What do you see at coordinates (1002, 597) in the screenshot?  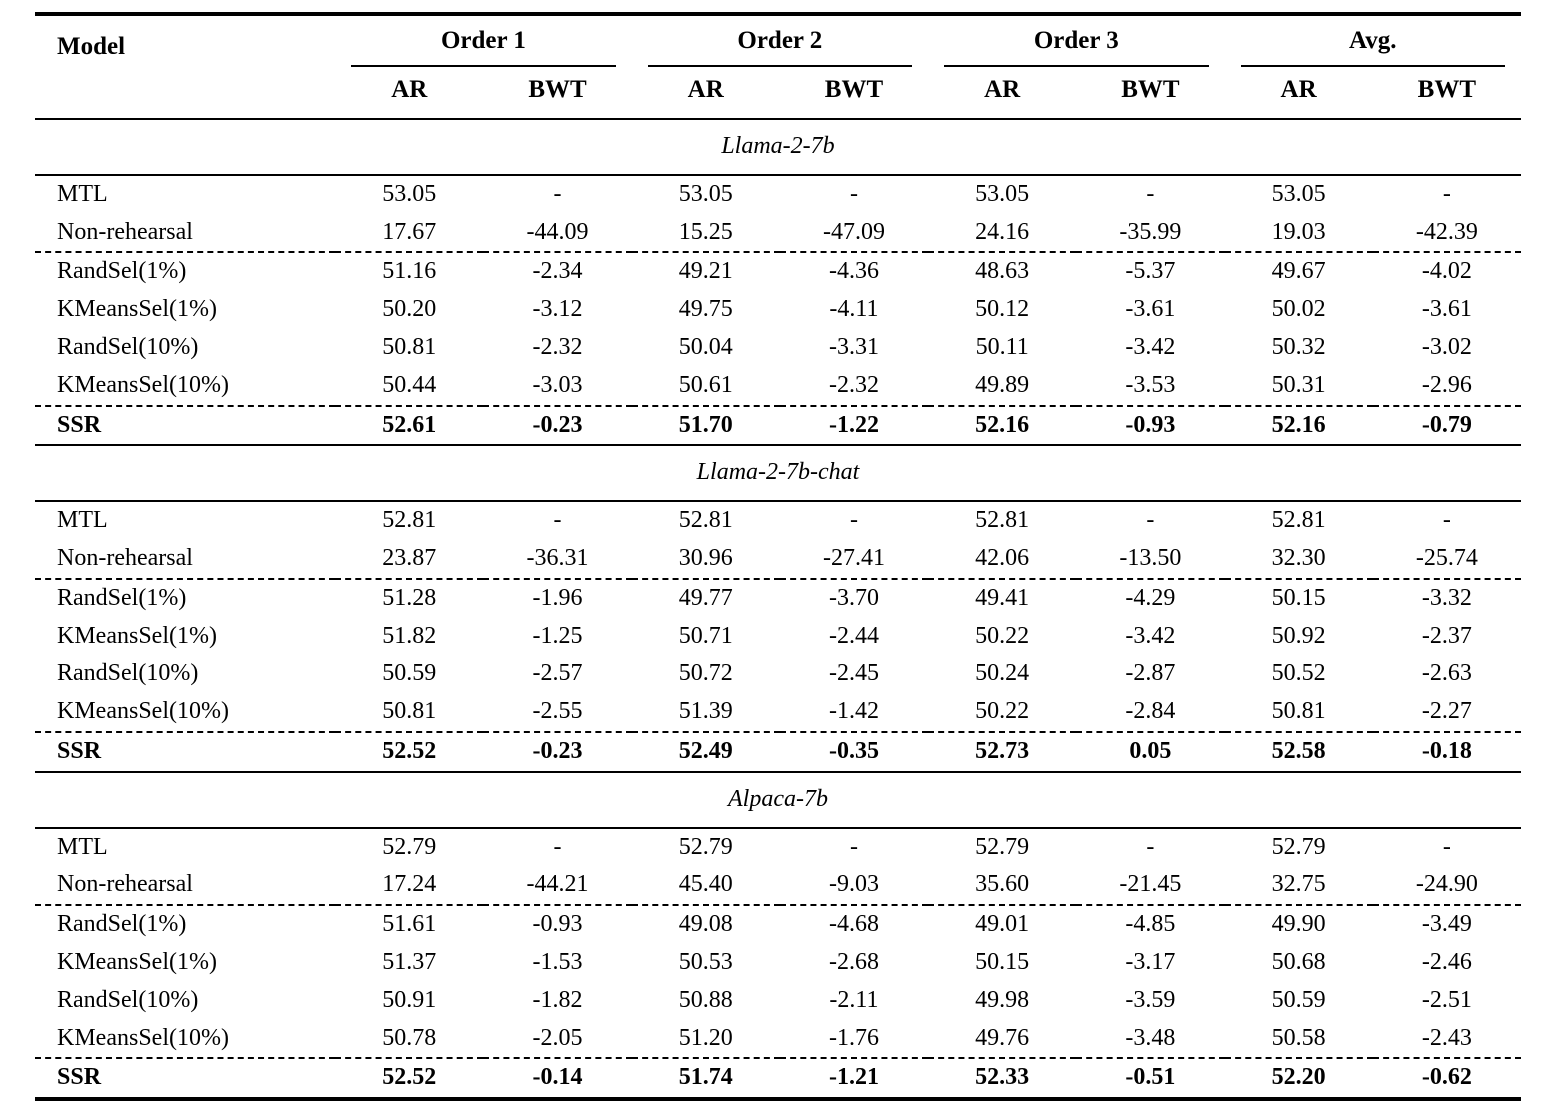 I see `ar-value: 49.41` at bounding box center [1002, 597].